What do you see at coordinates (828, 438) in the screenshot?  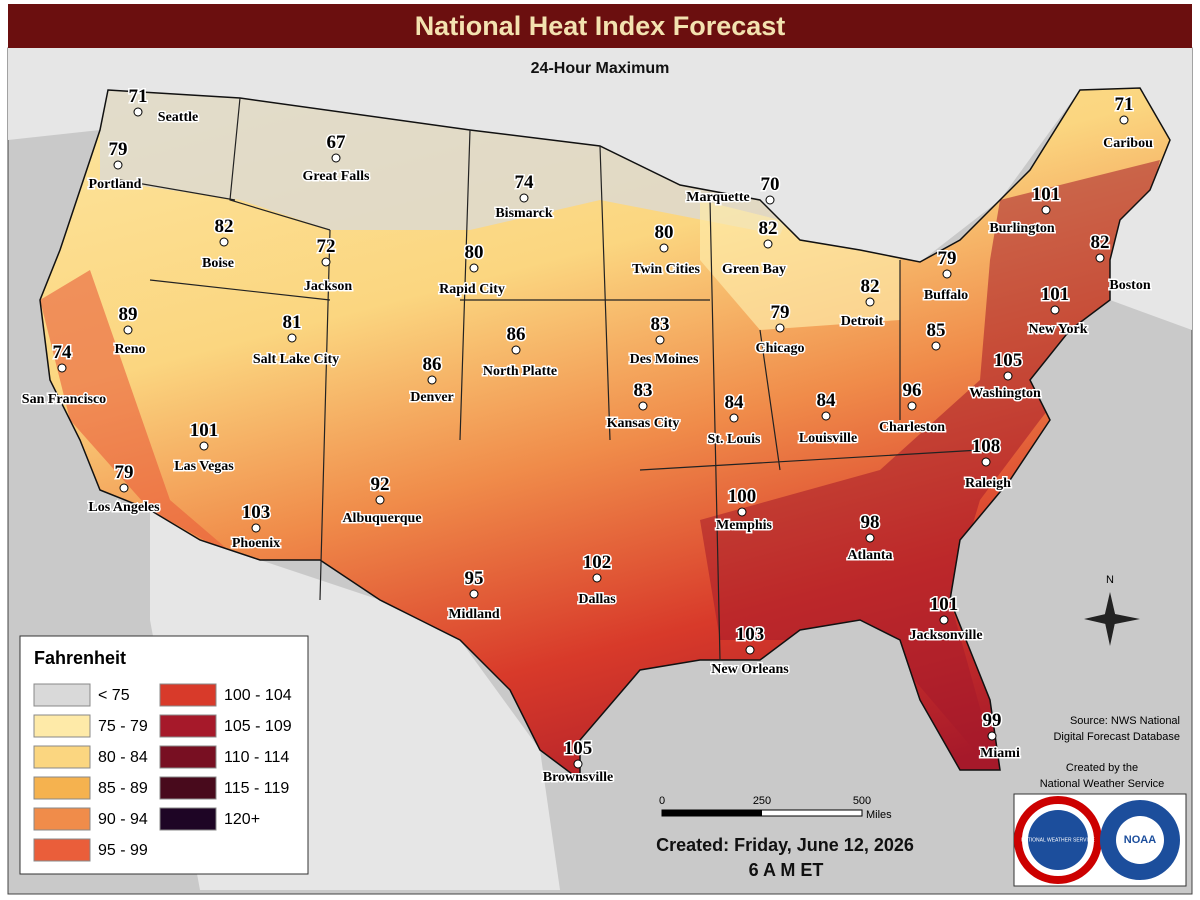 I see `city-name: Louisville` at bounding box center [828, 438].